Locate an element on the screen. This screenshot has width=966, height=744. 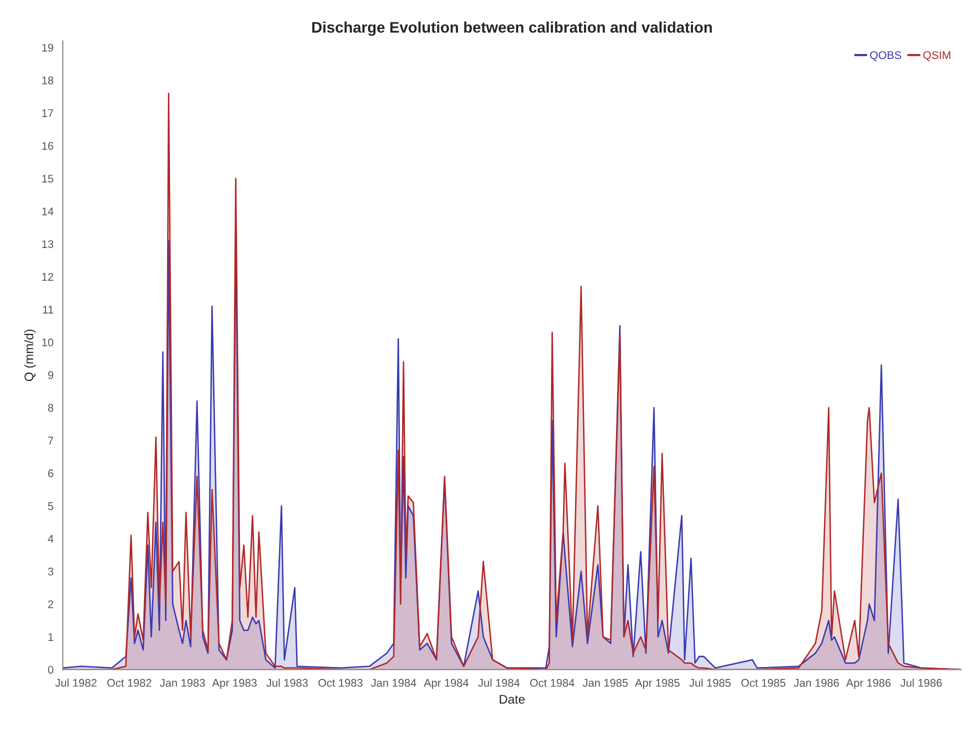
y-tick-label: 7 is located at coordinates (51, 440).